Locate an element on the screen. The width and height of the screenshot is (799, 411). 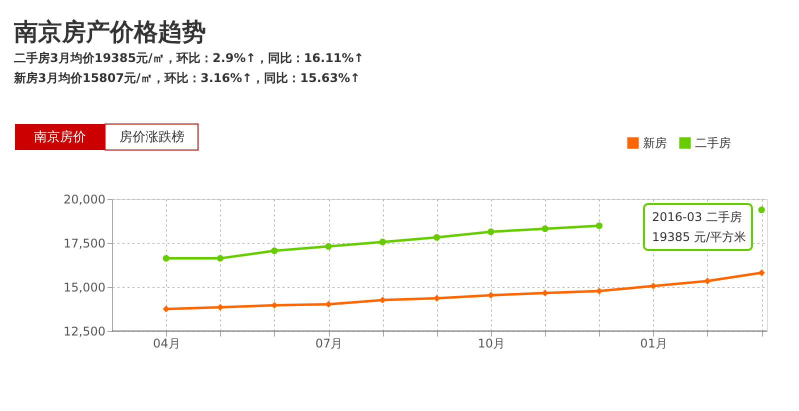
text: 南京房价 is located at coordinates (60, 137).